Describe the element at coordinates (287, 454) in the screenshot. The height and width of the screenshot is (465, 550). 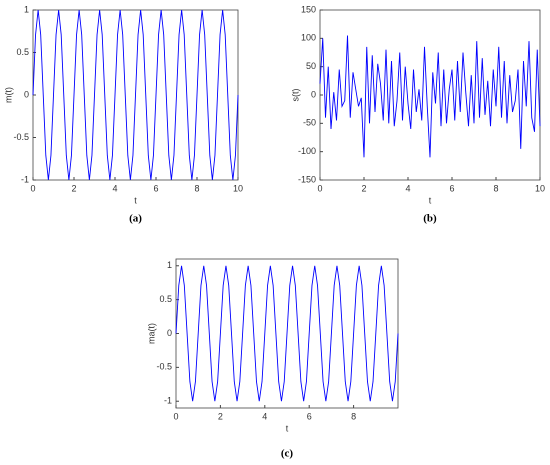
I see `caption: (c)` at that location.